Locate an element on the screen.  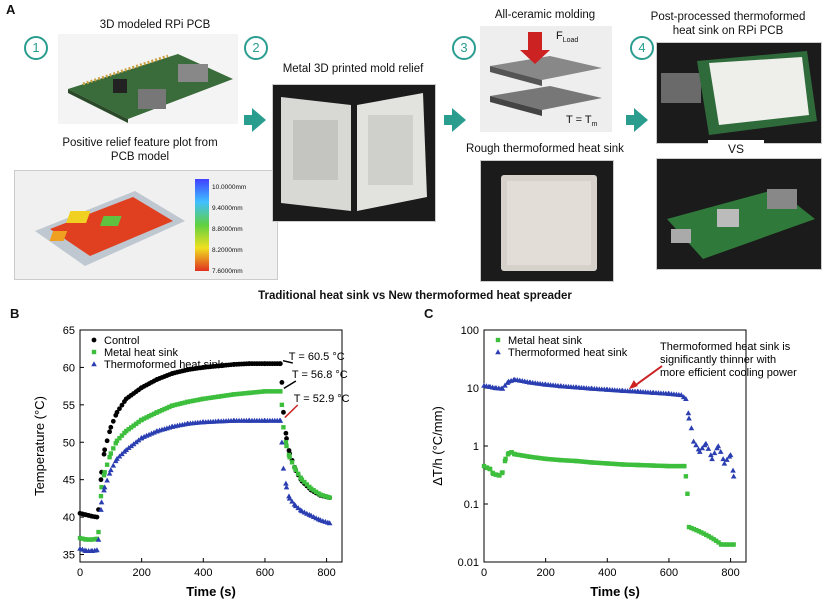
force-label: FLoad is located at coordinates (567, 37).